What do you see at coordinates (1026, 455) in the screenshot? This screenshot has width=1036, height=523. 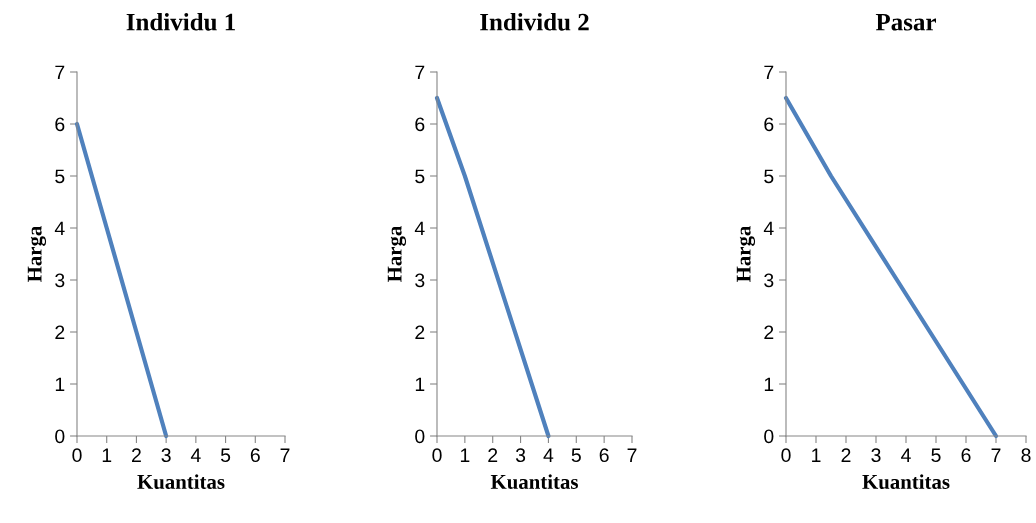 I see `x-tick-label: 8` at bounding box center [1026, 455].